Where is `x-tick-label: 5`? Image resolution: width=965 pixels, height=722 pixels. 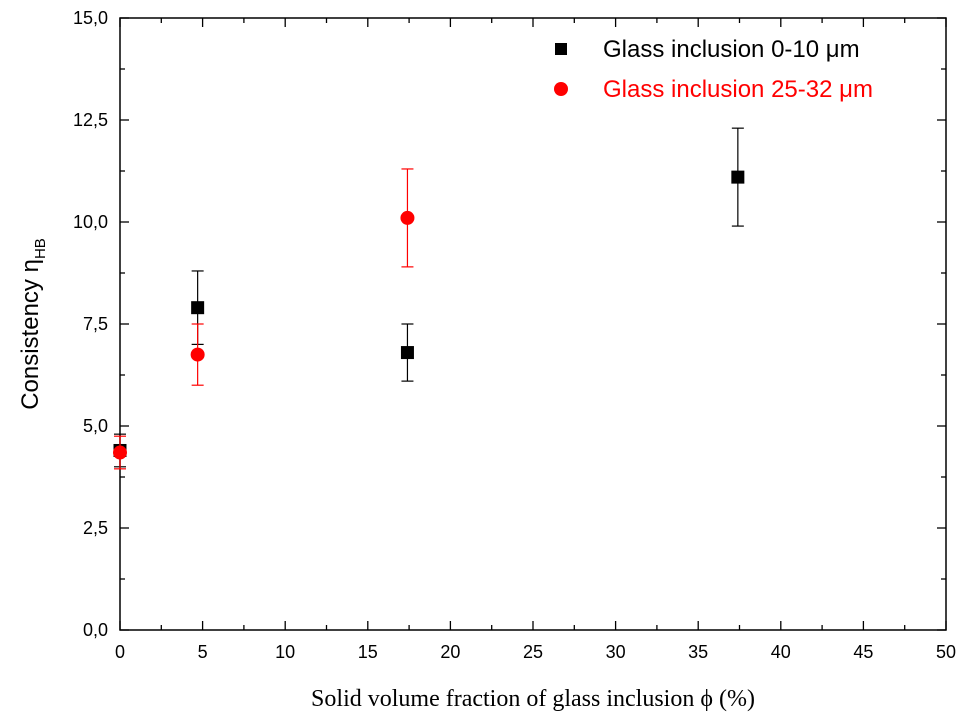 x-tick-label: 5 is located at coordinates (203, 652).